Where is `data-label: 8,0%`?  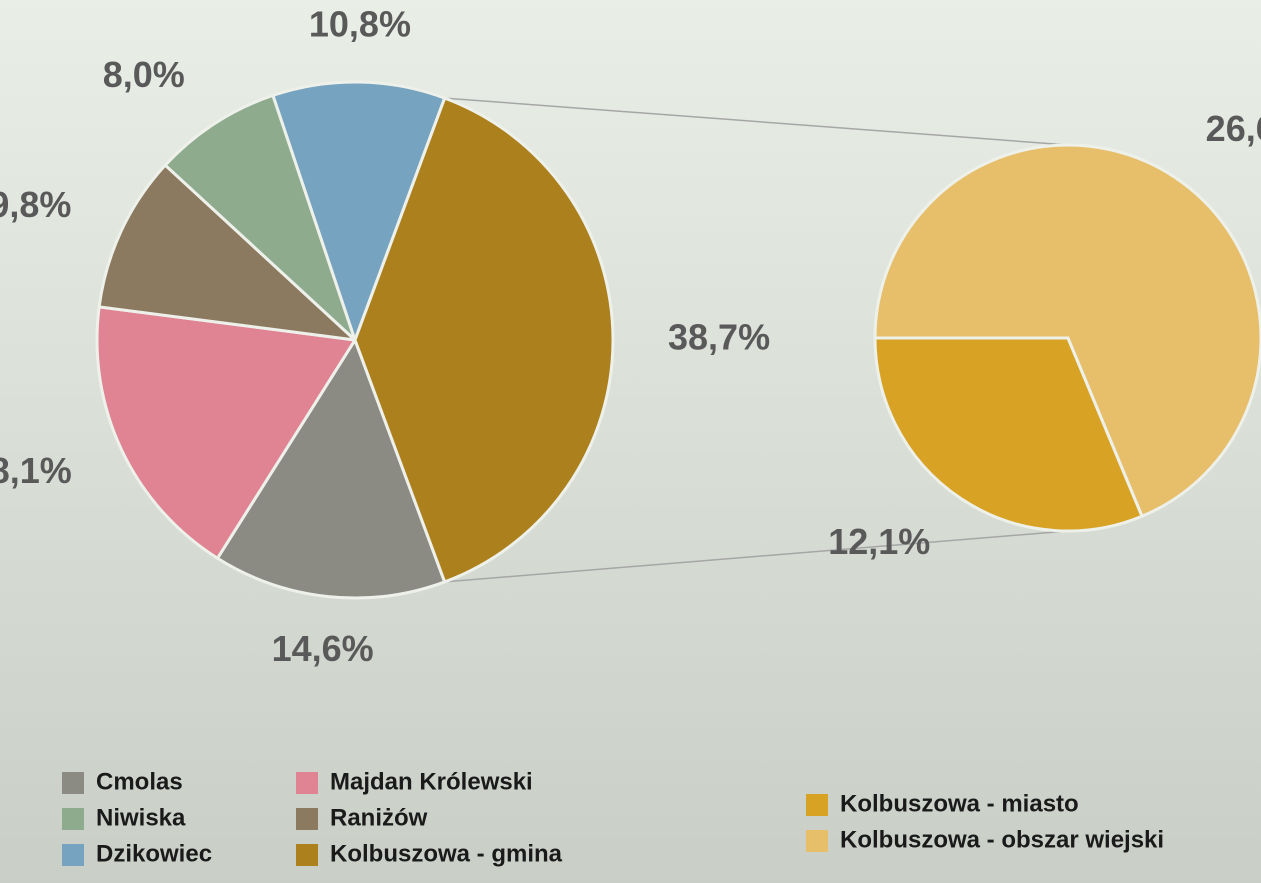 data-label: 8,0% is located at coordinates (144, 74).